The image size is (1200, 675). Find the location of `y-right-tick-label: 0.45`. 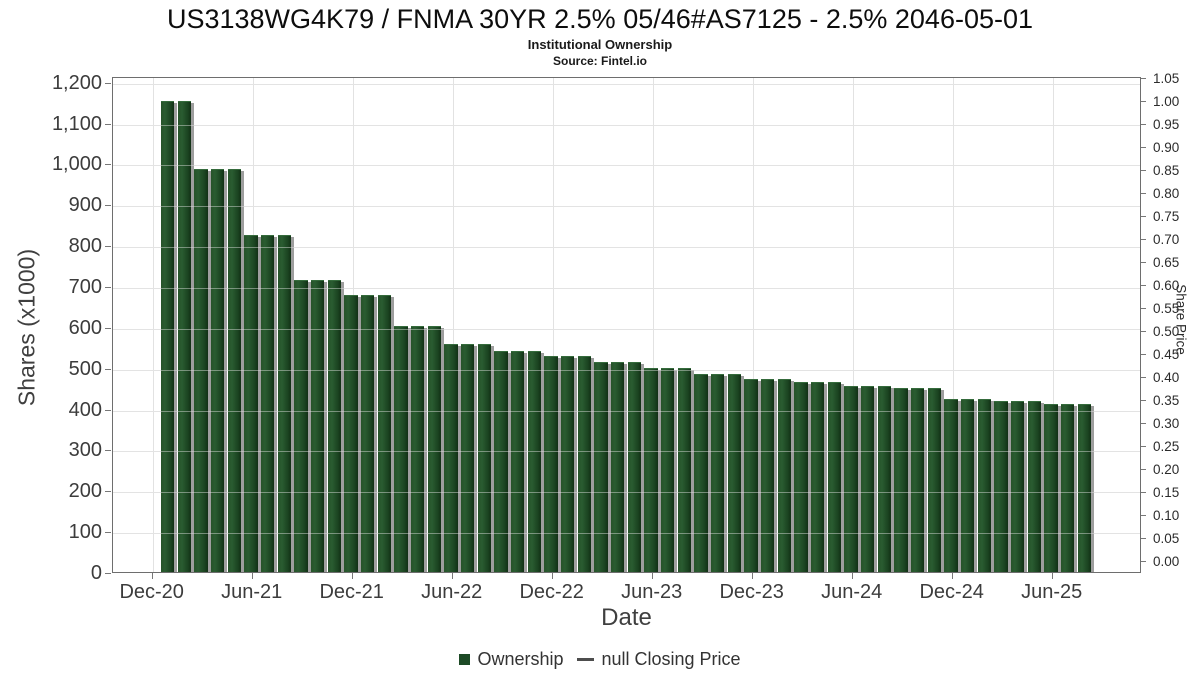

y-right-tick-label: 0.45 is located at coordinates (1166, 354).